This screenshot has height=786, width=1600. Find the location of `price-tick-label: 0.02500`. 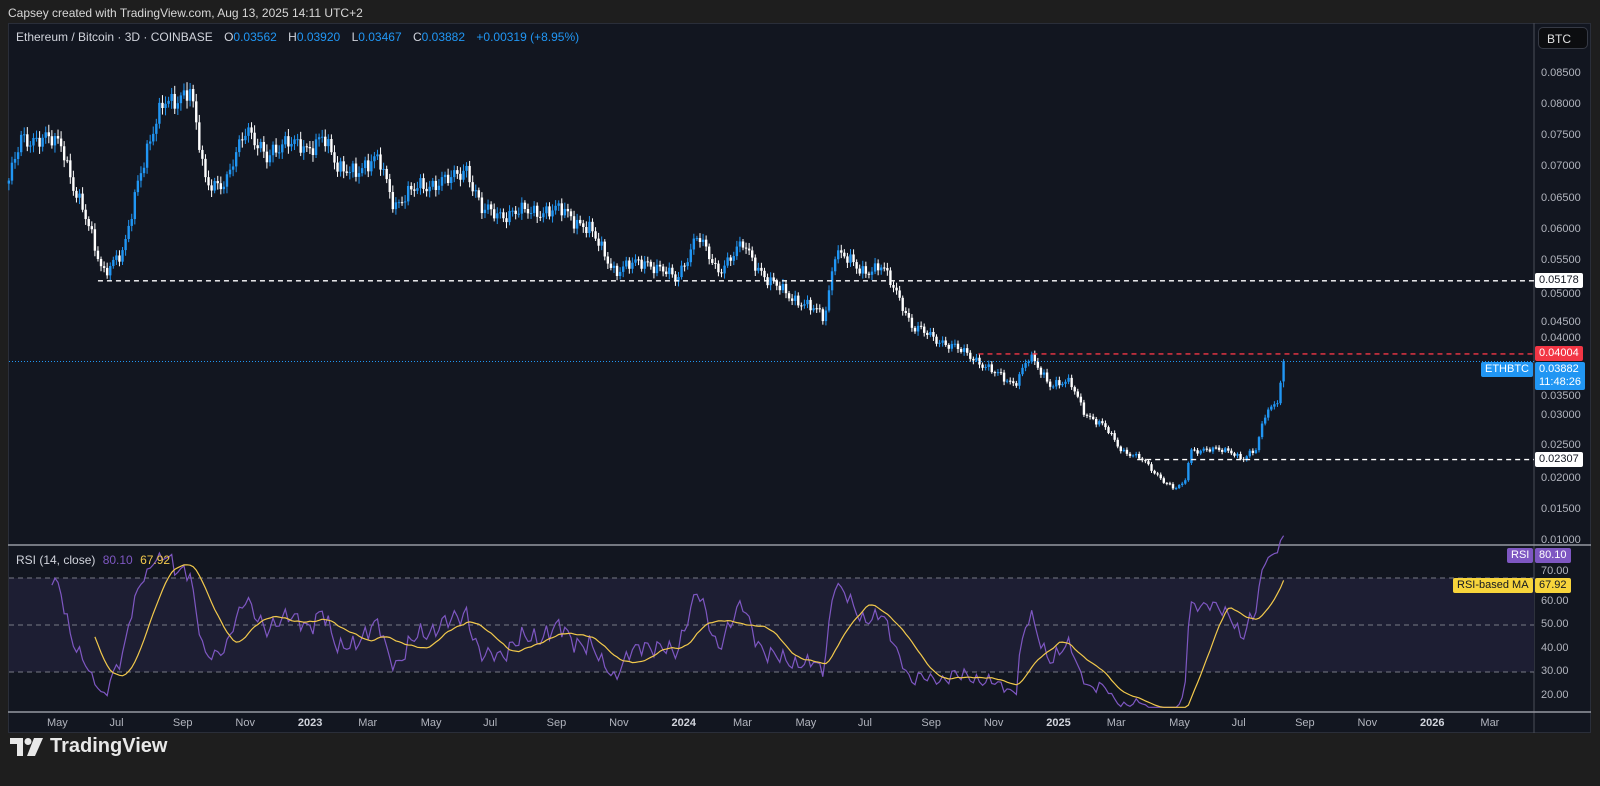

price-tick-label: 0.02500 is located at coordinates (1561, 444).